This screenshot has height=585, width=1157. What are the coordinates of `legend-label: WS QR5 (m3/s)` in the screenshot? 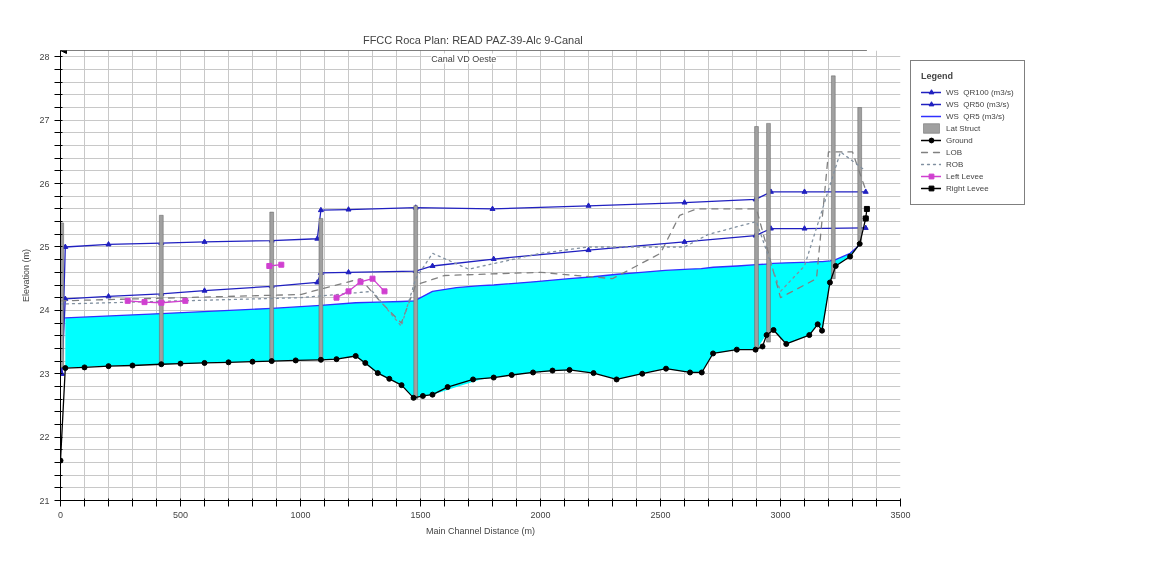 It's located at (975, 116).